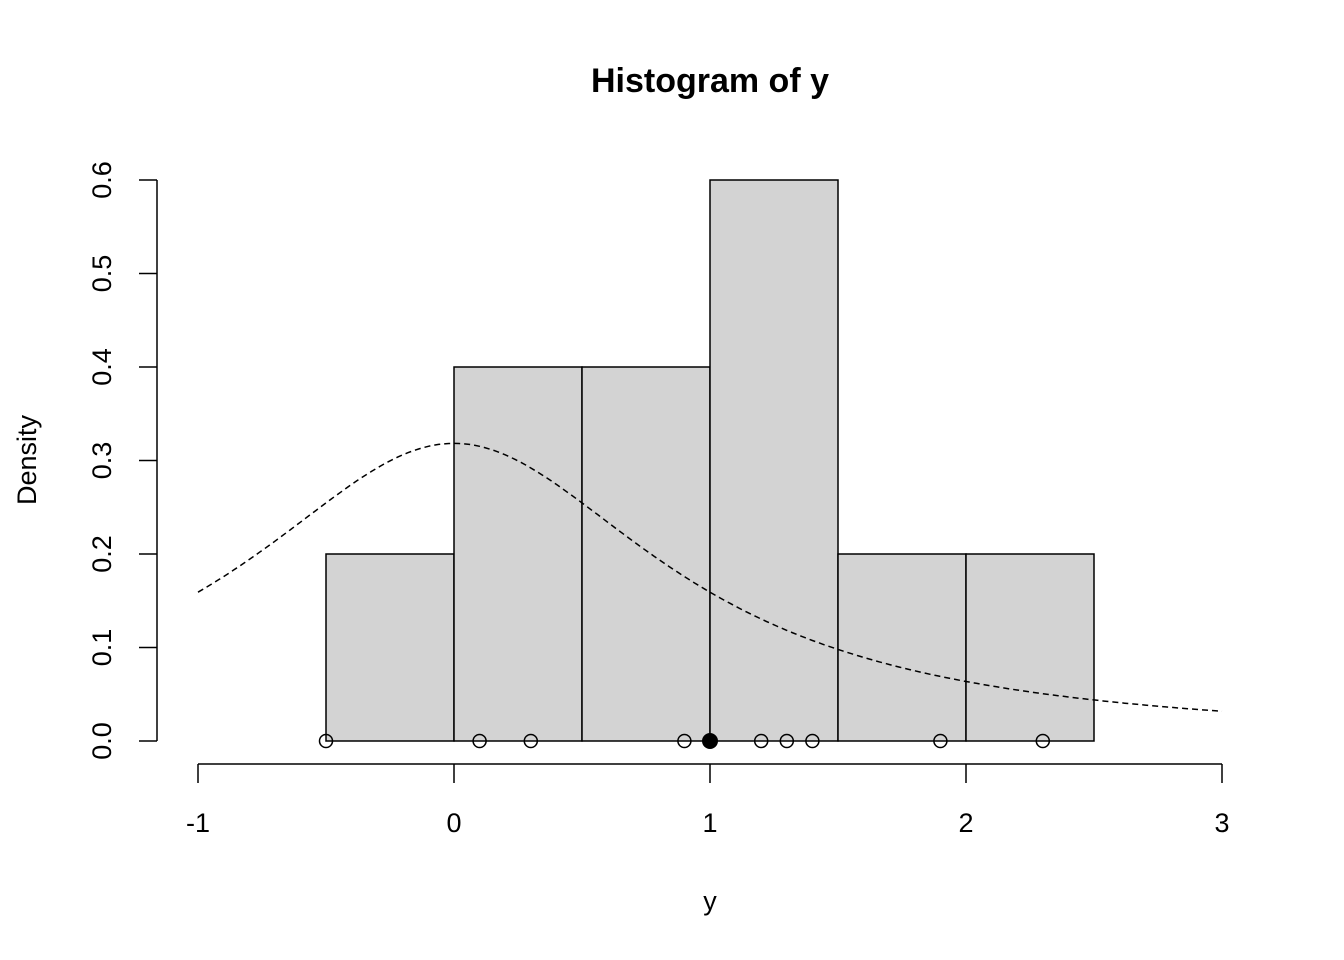 Image resolution: width=1344 pixels, height=960 pixels. I want to click on x-tick-label: 0, so click(453, 823).